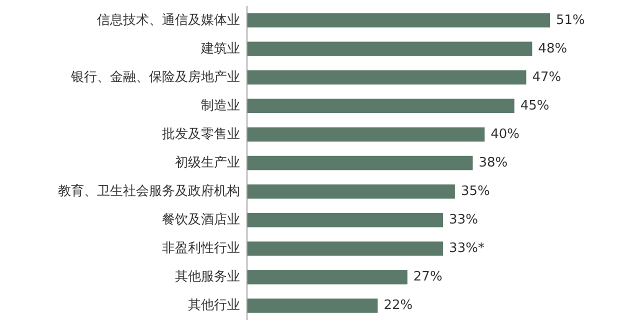 This screenshot has height=324, width=618. I want to click on value-label: 27%, so click(427, 277).